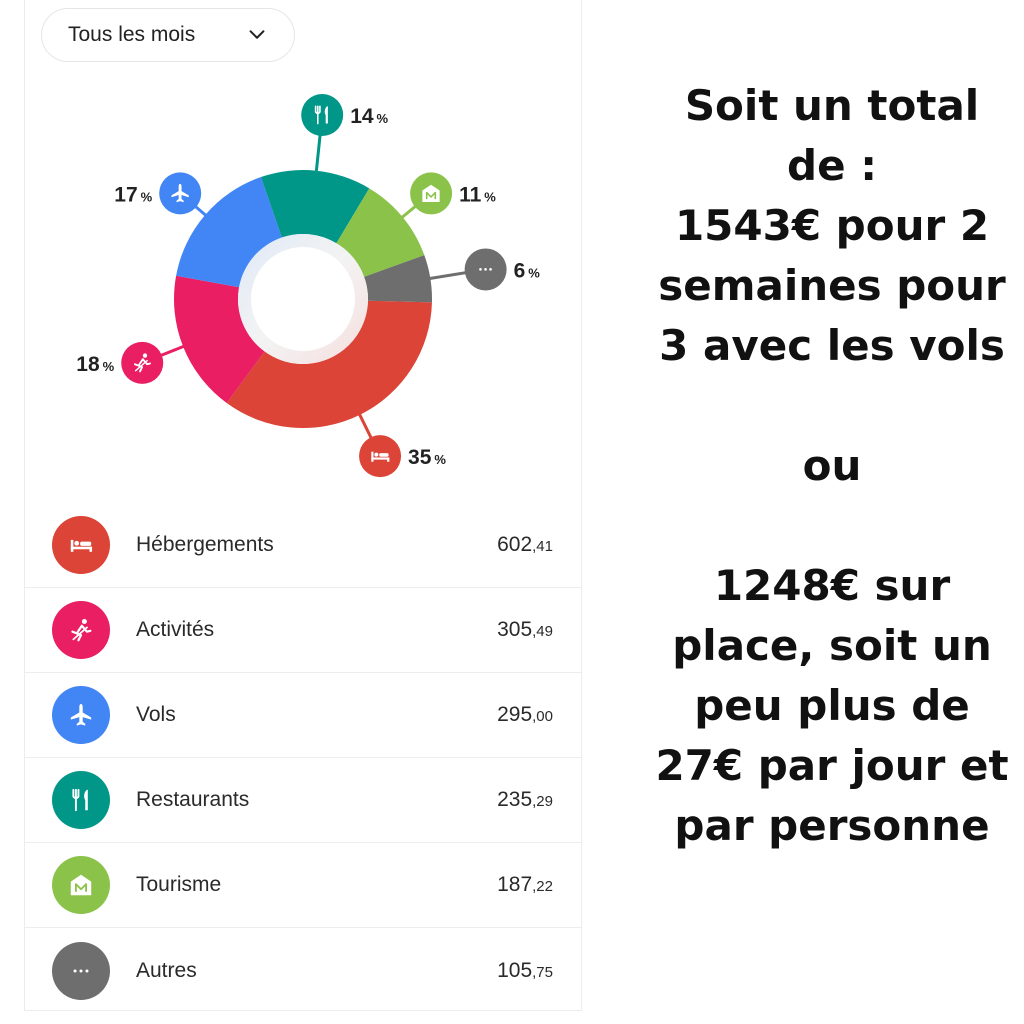  What do you see at coordinates (205, 544) in the screenshot?
I see `category-label: Hébergements` at bounding box center [205, 544].